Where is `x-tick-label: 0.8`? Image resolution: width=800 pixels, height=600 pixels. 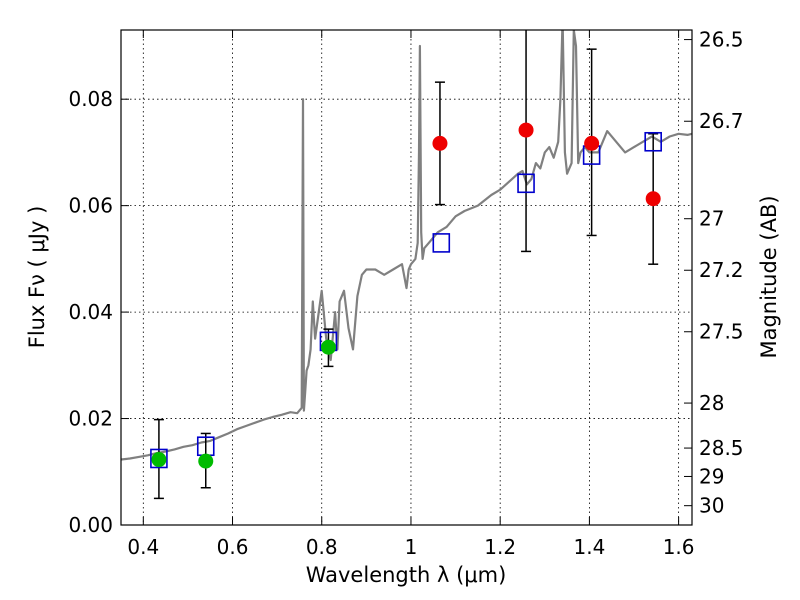 x-tick-label: 0.8 is located at coordinates (322, 547).